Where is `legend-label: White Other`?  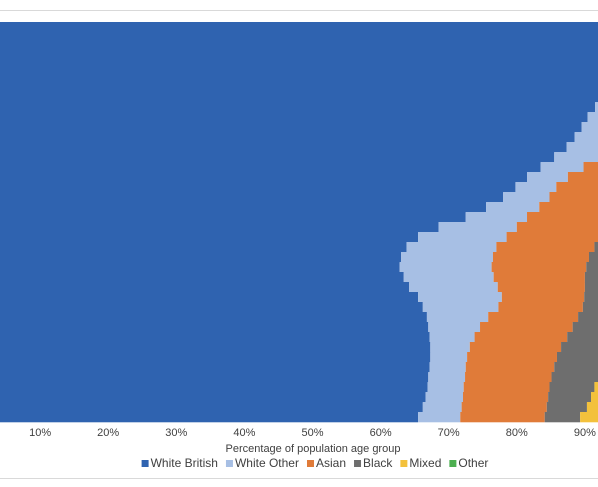 legend-label: White Other is located at coordinates (267, 463).